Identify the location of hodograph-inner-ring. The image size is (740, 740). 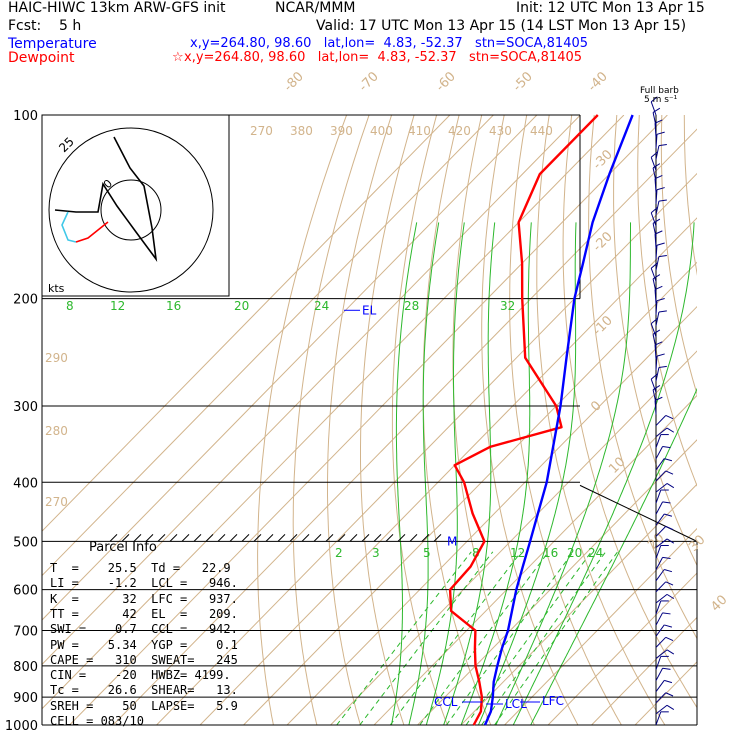
(131, 210).